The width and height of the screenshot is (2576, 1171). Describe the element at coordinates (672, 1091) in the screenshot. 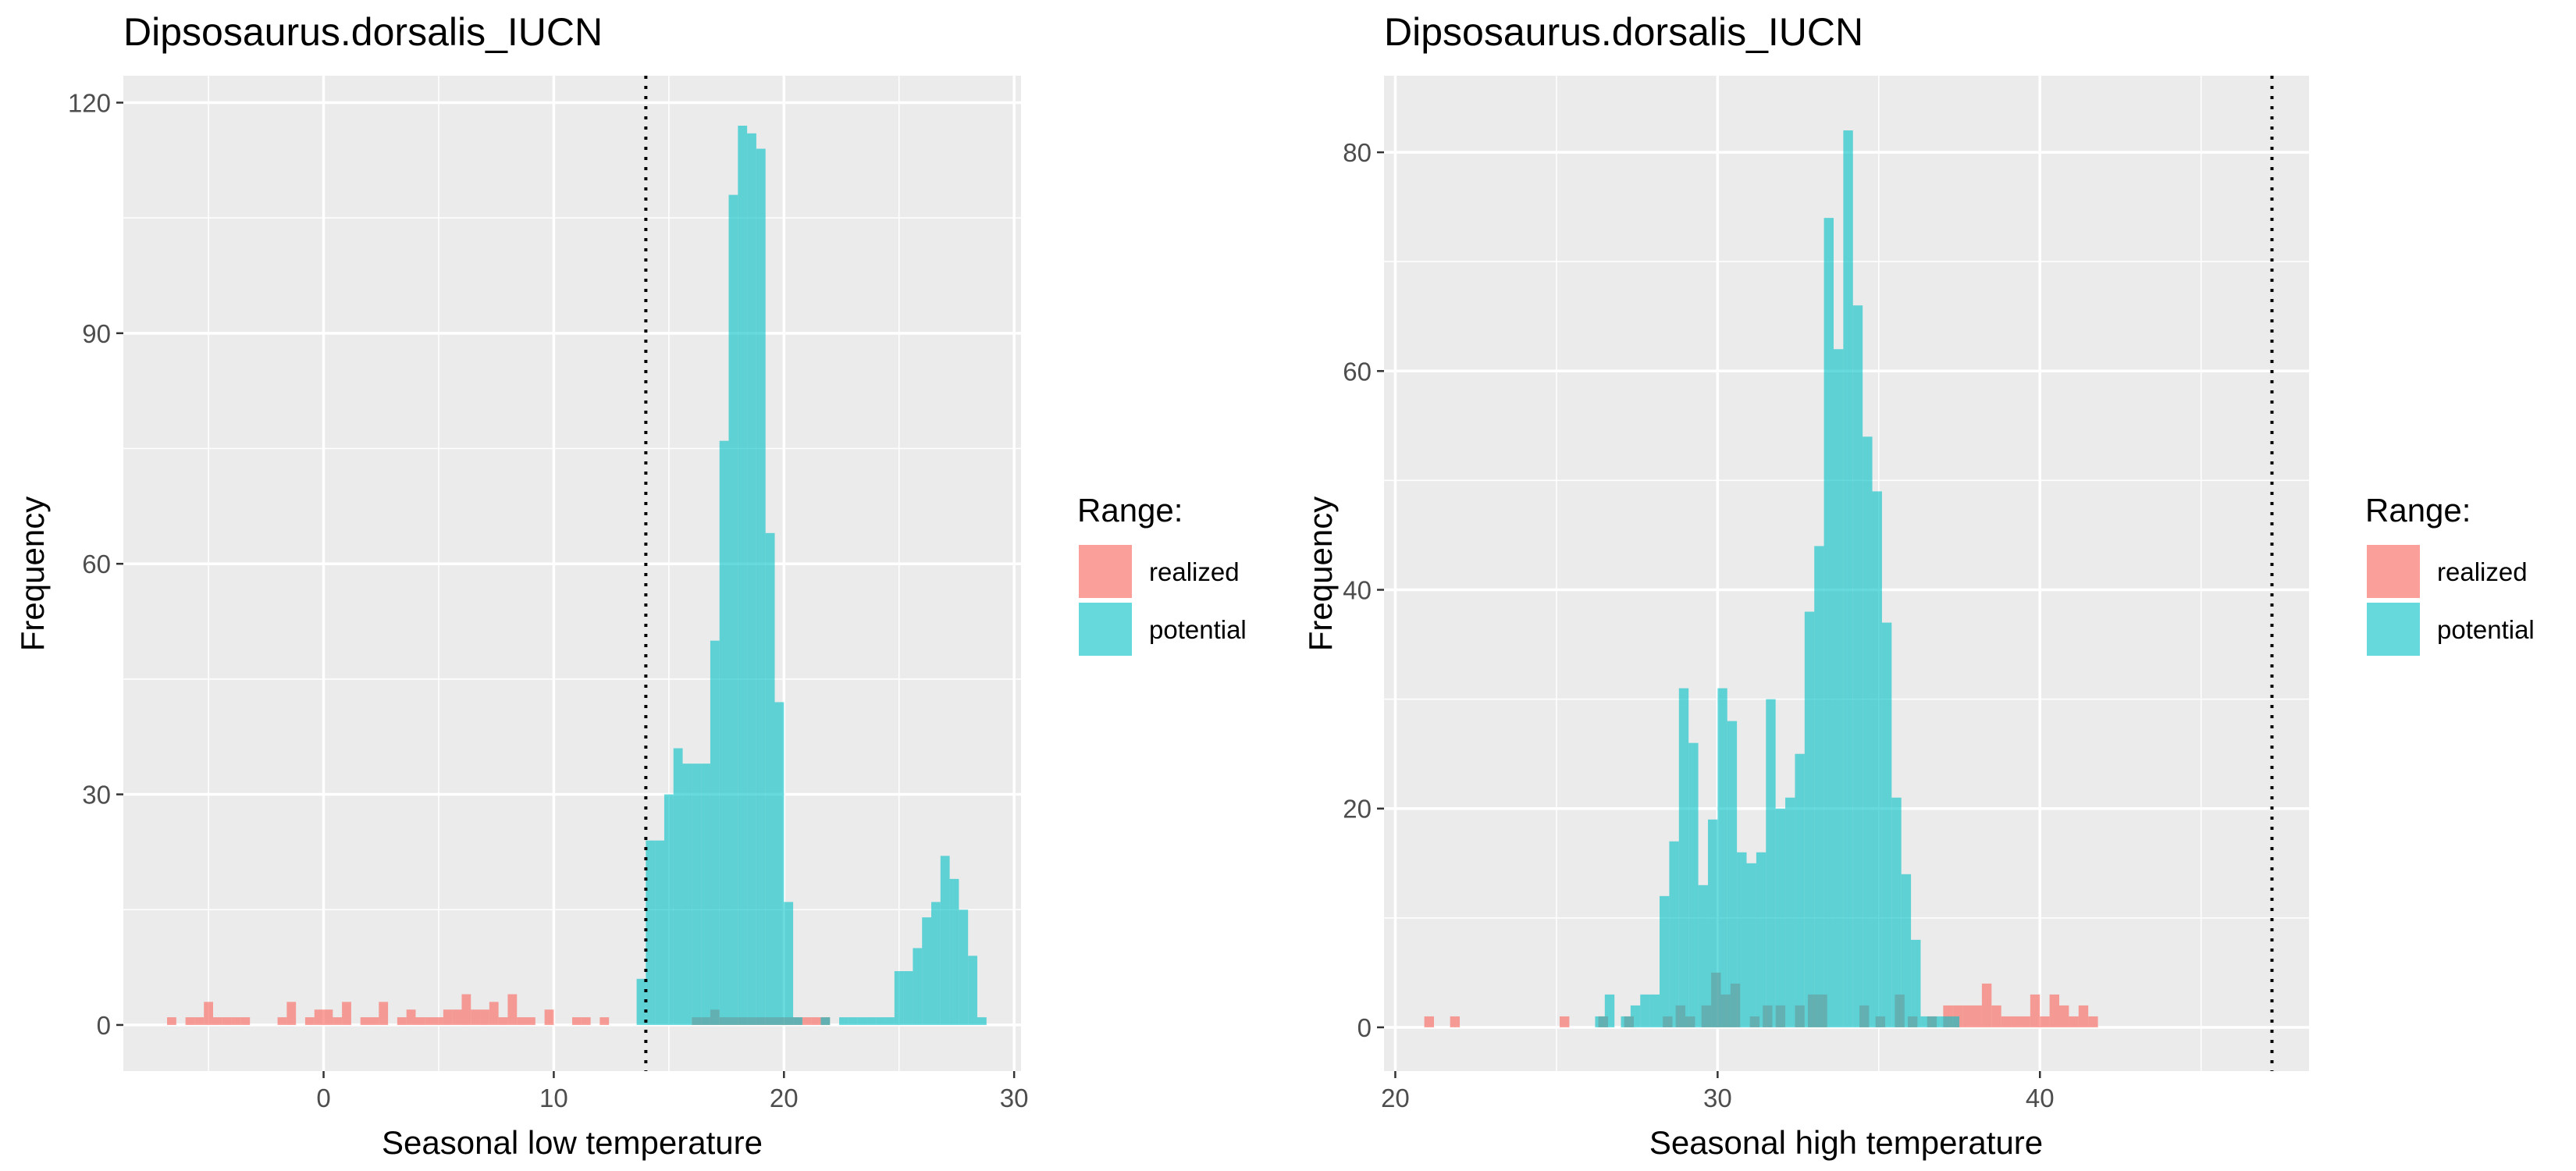

I see `x-axis: 0 10 20 30` at that location.